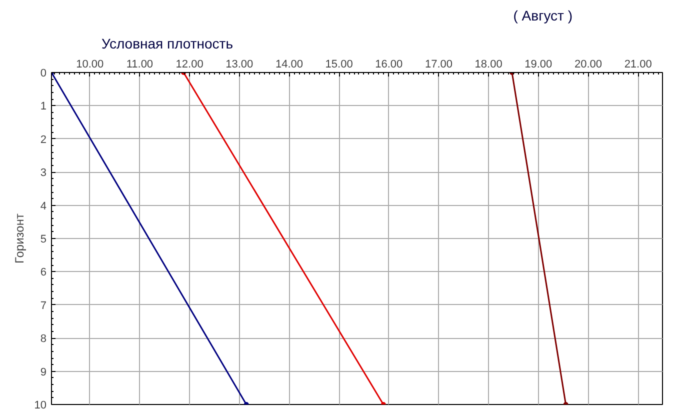 The height and width of the screenshot is (419, 675). What do you see at coordinates (190, 64) in the screenshot?
I see `x-tick-label: 12.00` at bounding box center [190, 64].